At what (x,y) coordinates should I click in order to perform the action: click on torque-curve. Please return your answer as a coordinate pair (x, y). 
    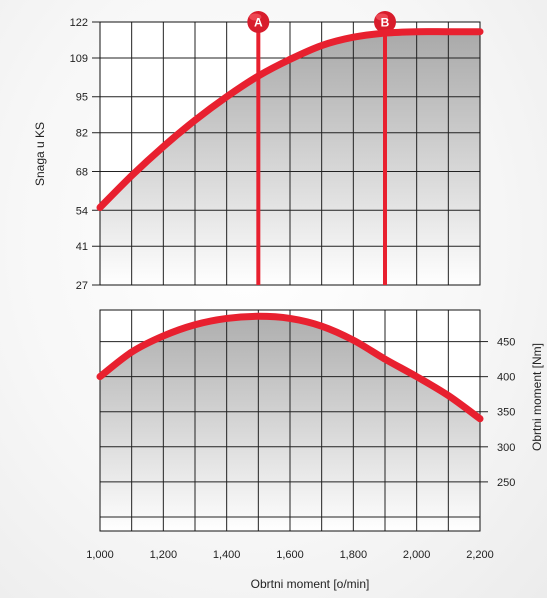
    Looking at the image, I should click on (290, 367).